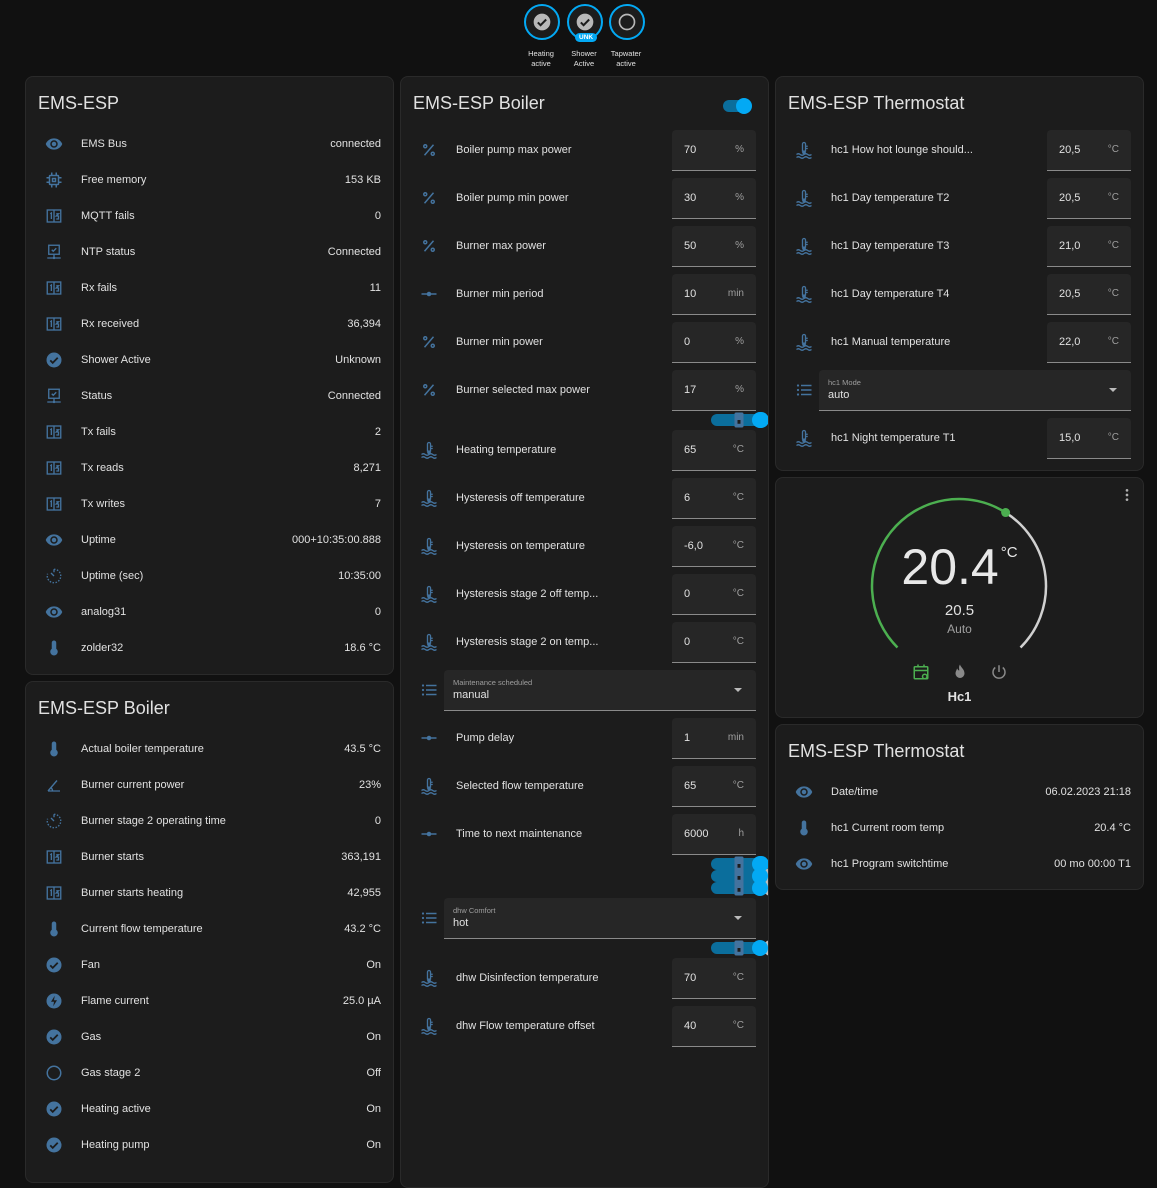  What do you see at coordinates (1070, 197) in the screenshot?
I see `input-value: 20,5` at bounding box center [1070, 197].